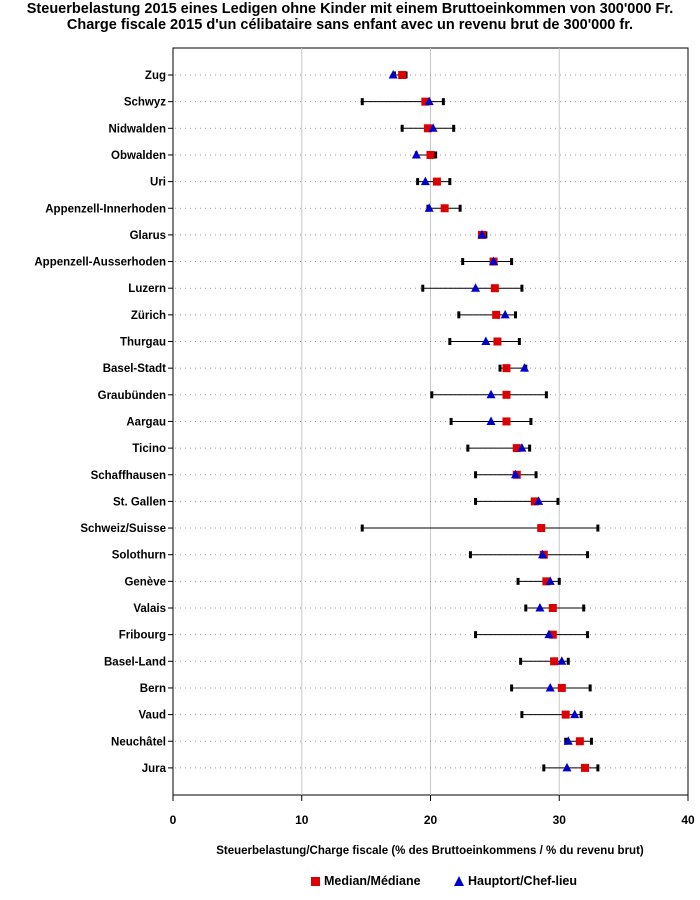  Describe the element at coordinates (554, 661) in the screenshot. I see `row-22-median-marker` at that location.